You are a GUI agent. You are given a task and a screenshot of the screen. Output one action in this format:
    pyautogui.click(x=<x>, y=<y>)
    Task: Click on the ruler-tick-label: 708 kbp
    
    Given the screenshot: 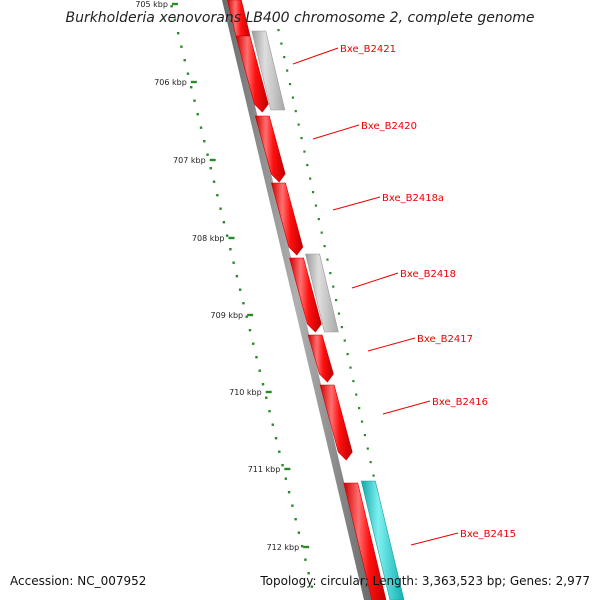 What is the action you would take?
    pyautogui.click(x=208, y=238)
    